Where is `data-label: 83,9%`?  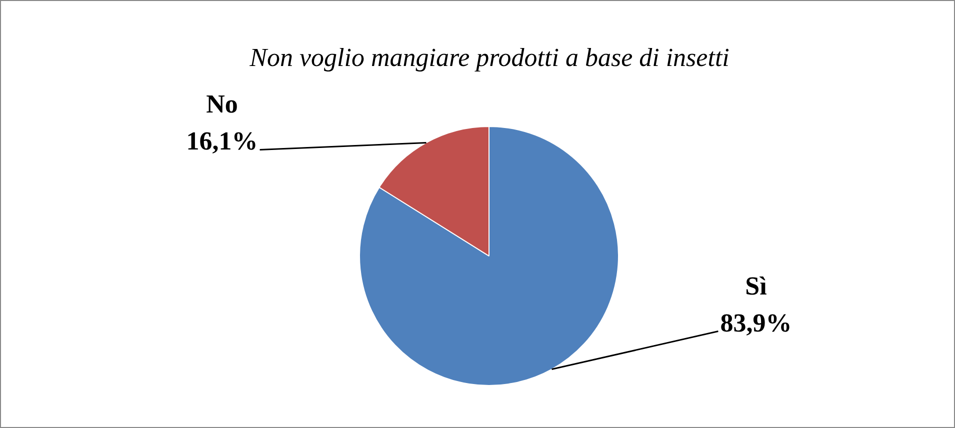 data-label: 83,9% is located at coordinates (756, 323).